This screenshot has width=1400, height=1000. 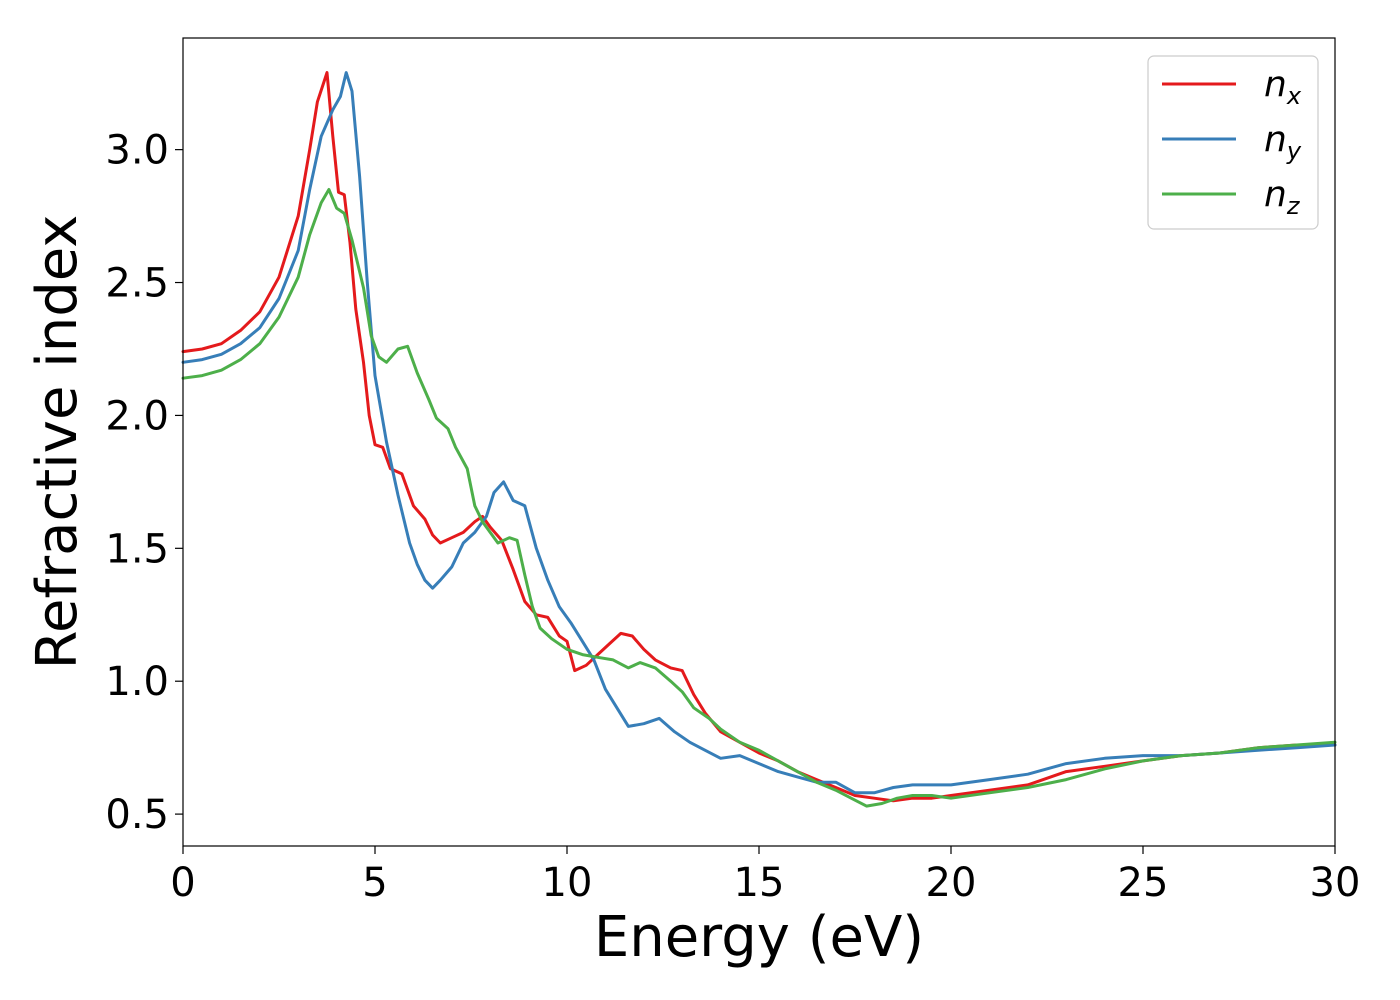 I want to click on x-tick-label: 30, so click(x=1335, y=883).